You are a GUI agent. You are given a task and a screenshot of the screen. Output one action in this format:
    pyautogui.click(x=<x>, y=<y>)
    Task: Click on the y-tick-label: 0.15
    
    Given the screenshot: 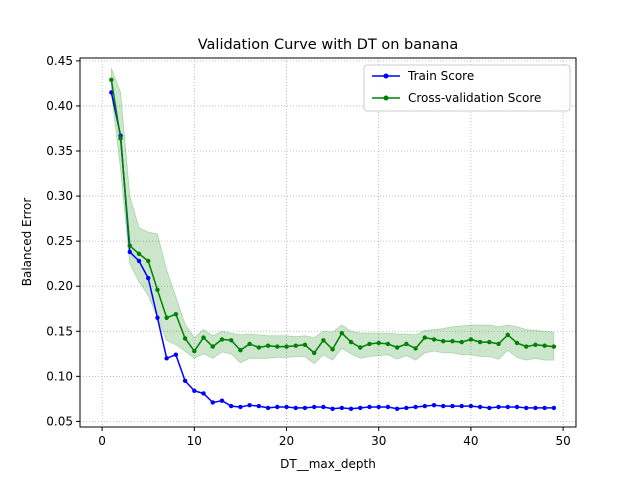 What is the action you would take?
    pyautogui.click(x=59, y=331)
    